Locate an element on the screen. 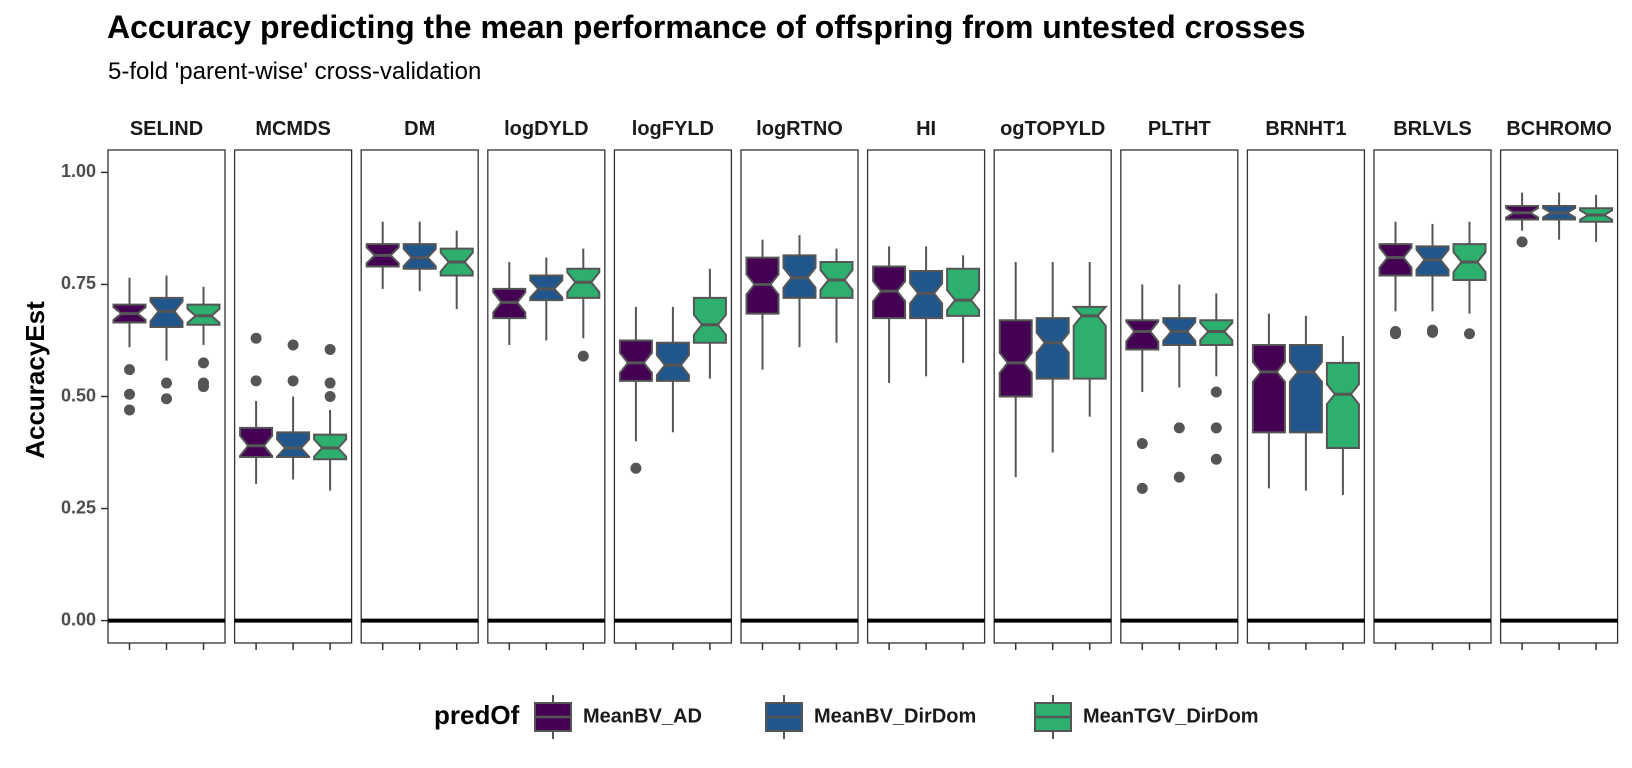 The width and height of the screenshot is (1632, 768). facet-strip-label: MCMDS is located at coordinates (293, 129).